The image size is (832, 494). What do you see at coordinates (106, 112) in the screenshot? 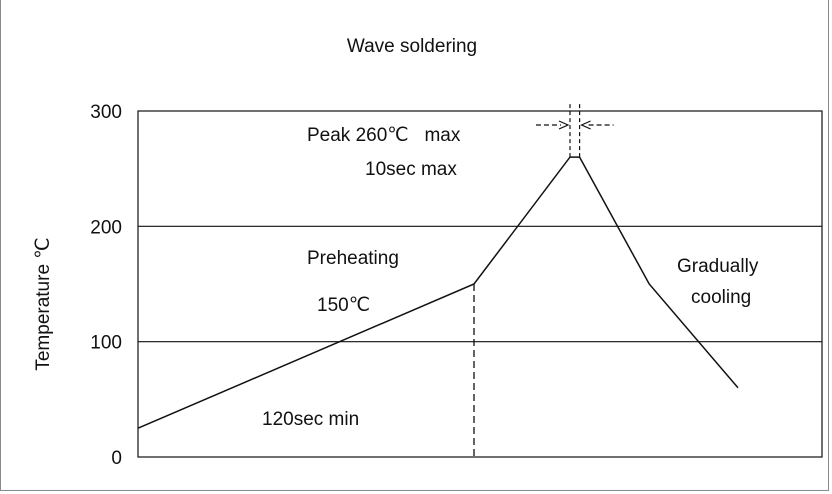
I see `y-tick-label: 300` at bounding box center [106, 112].